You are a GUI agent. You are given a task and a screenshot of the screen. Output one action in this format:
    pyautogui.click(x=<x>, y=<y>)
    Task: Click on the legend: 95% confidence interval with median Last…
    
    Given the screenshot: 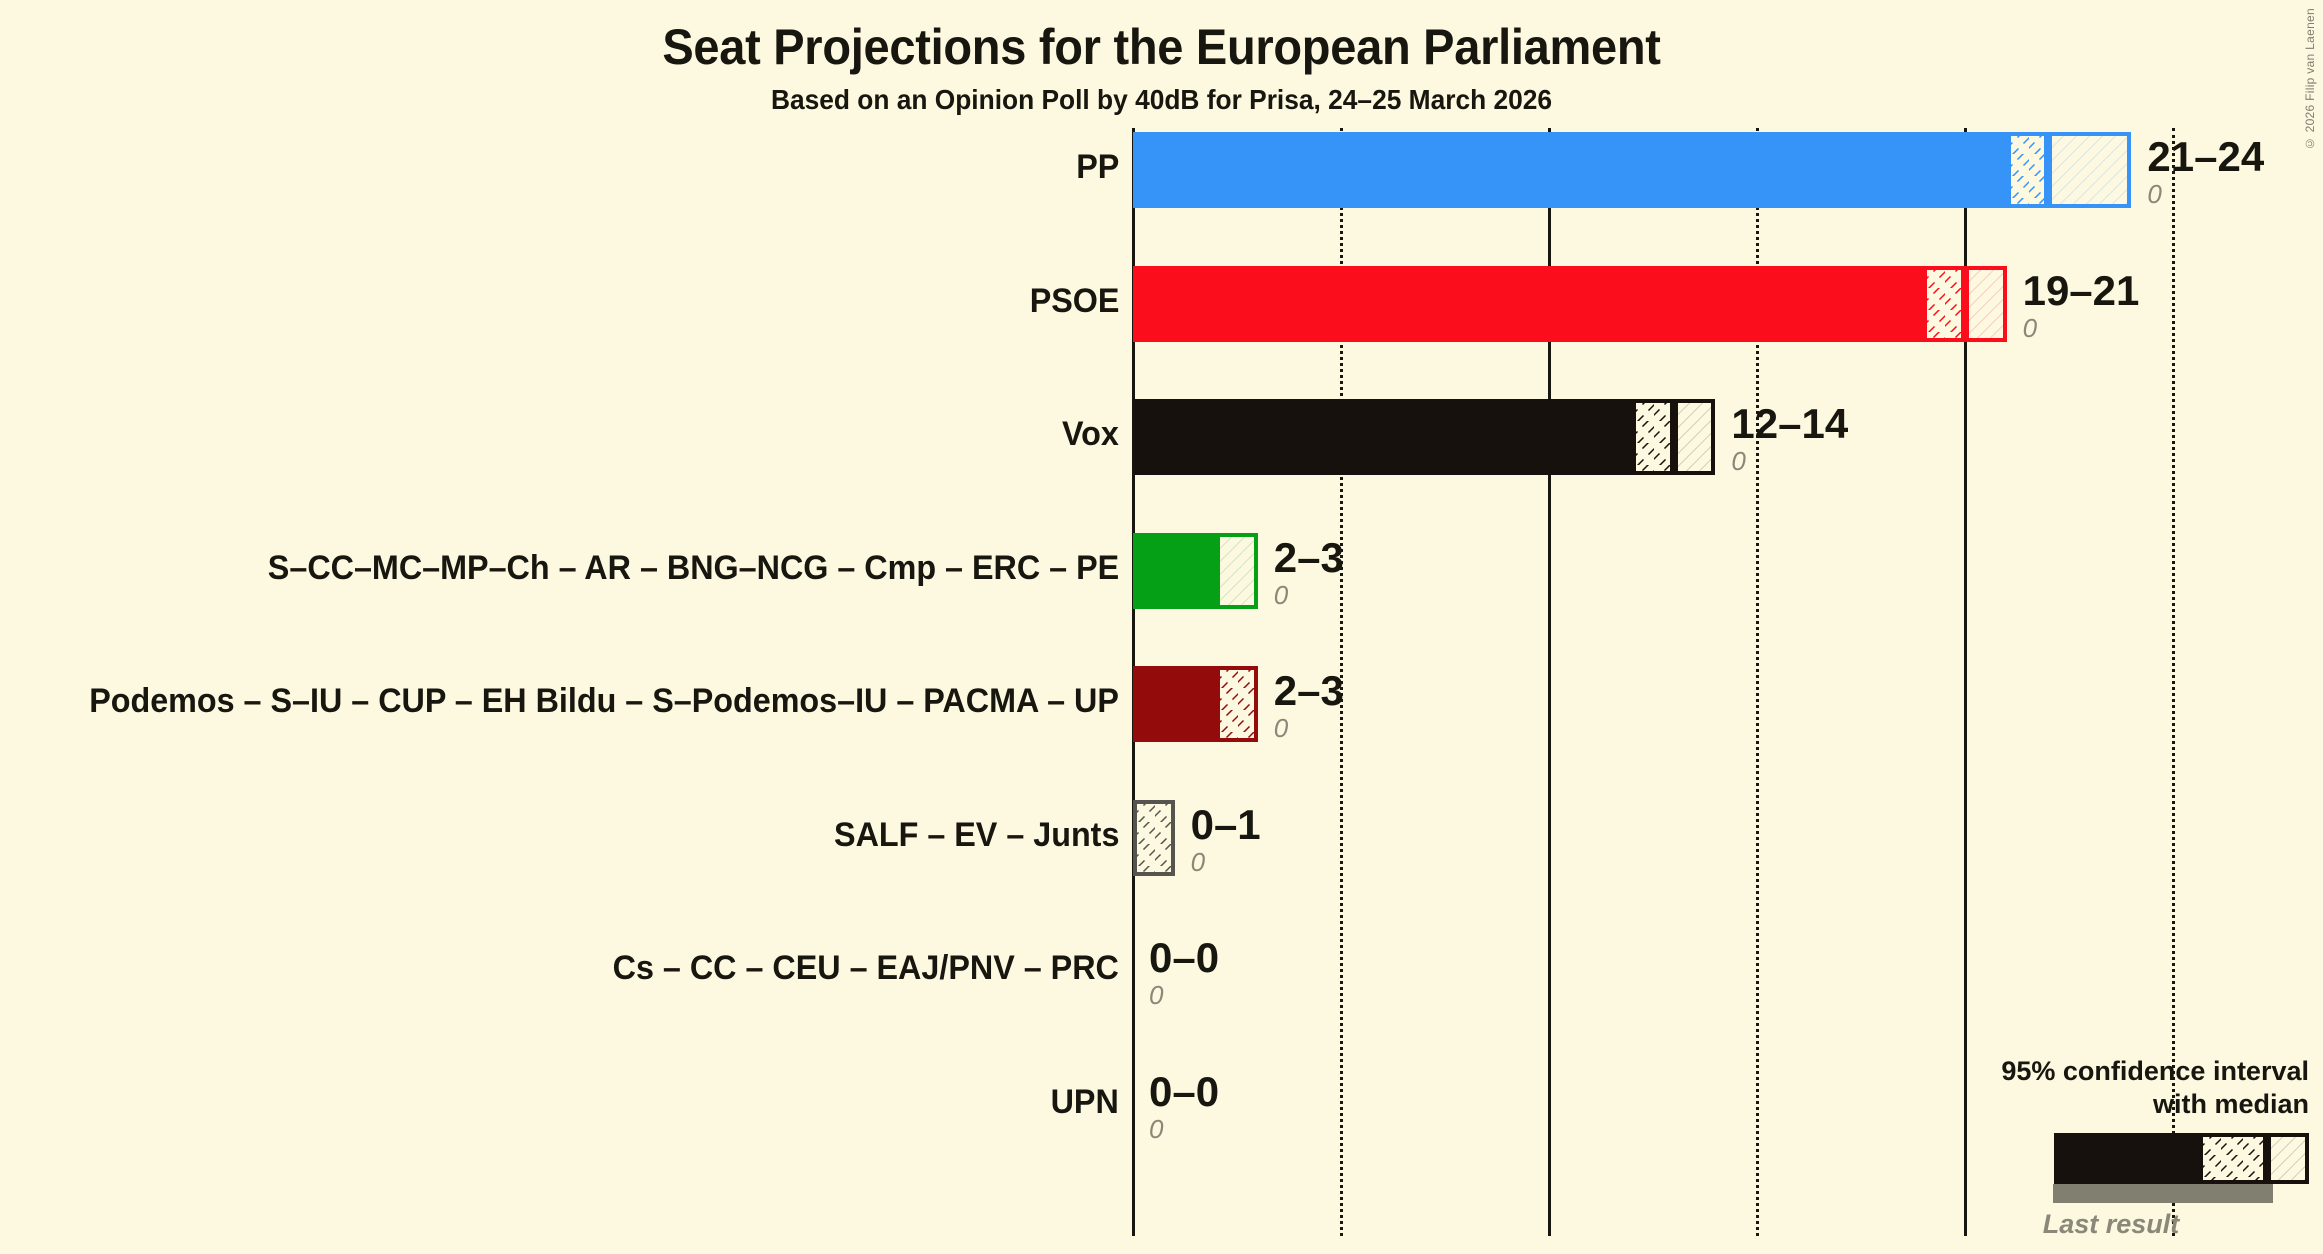 What is the action you would take?
    pyautogui.click(x=2129, y=1147)
    